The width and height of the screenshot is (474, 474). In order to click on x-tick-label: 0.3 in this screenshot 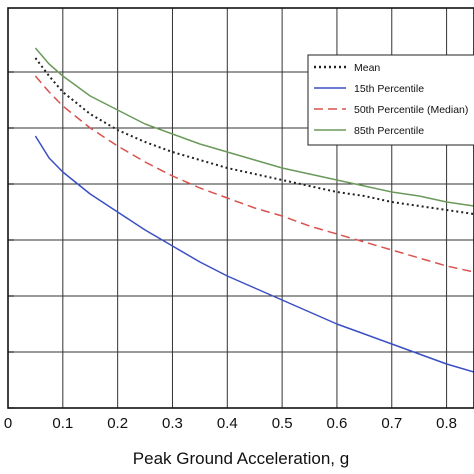, I will do `click(172, 423)`.